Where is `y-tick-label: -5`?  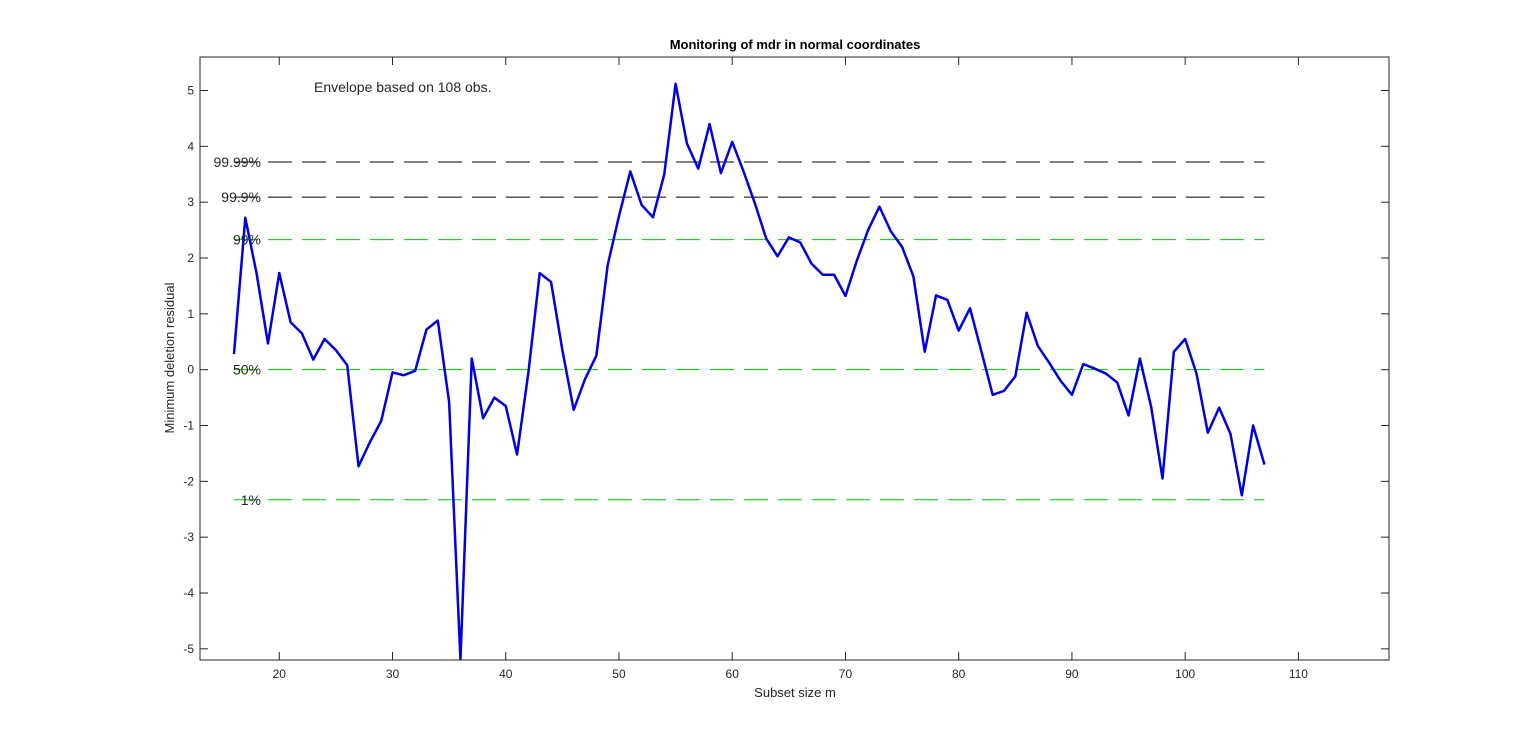 y-tick-label: -5 is located at coordinates (188, 649).